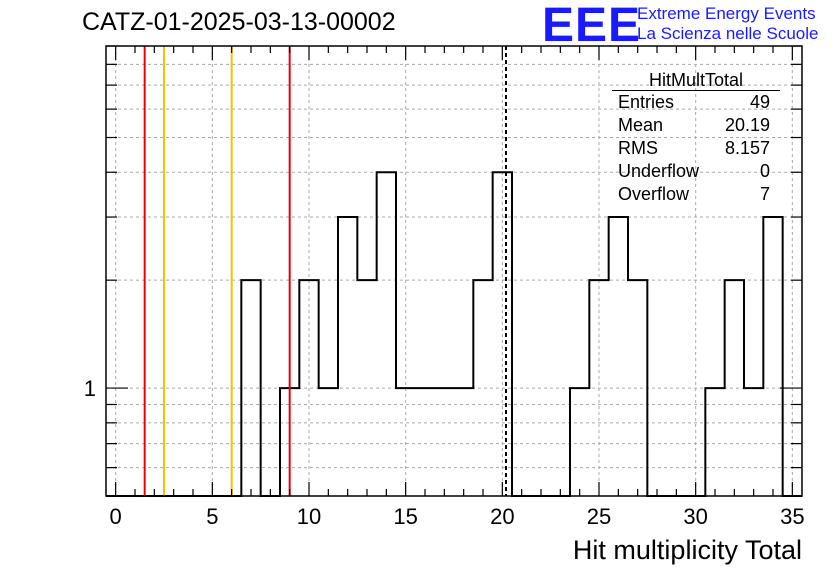 The width and height of the screenshot is (836, 572). Describe the element at coordinates (696, 102) in the screenshot. I see `stats-row-entries: Entries 49` at that location.